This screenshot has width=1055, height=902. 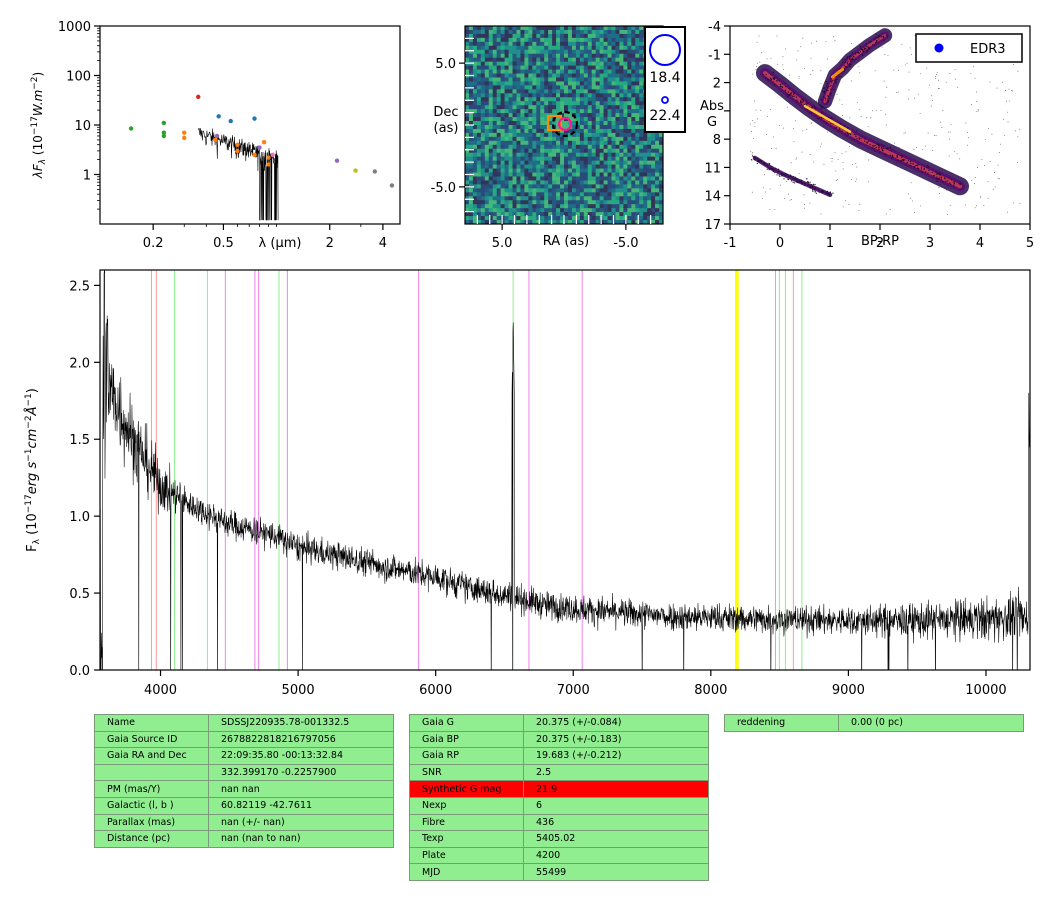 What do you see at coordinates (717, 140) in the screenshot?
I see `cmd-ytick-label: 8` at bounding box center [717, 140].